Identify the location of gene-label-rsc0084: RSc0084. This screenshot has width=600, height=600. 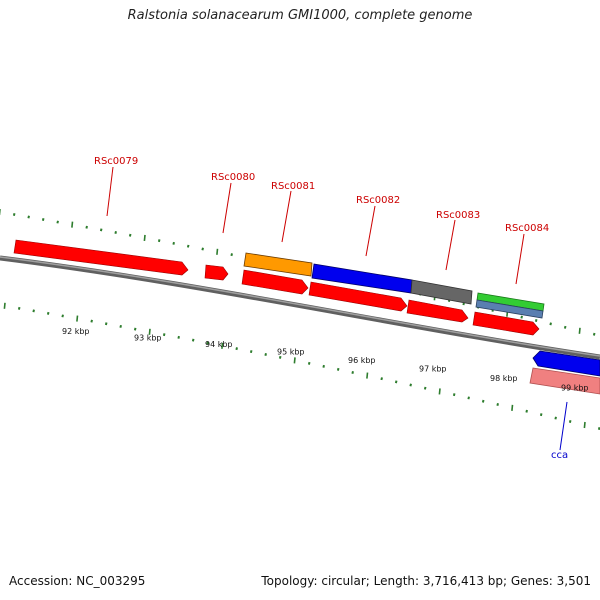
(527, 228).